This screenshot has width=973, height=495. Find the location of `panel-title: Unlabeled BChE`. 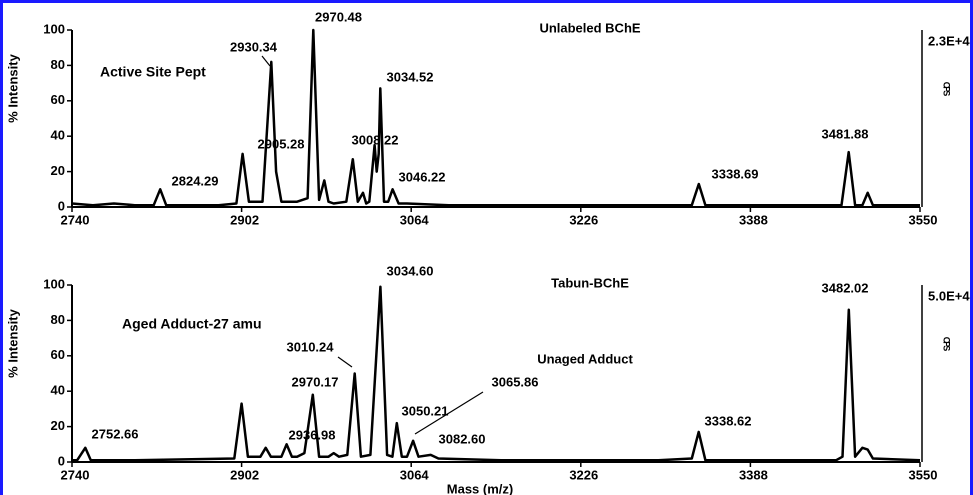

panel-title: Unlabeled BChE is located at coordinates (589, 27).